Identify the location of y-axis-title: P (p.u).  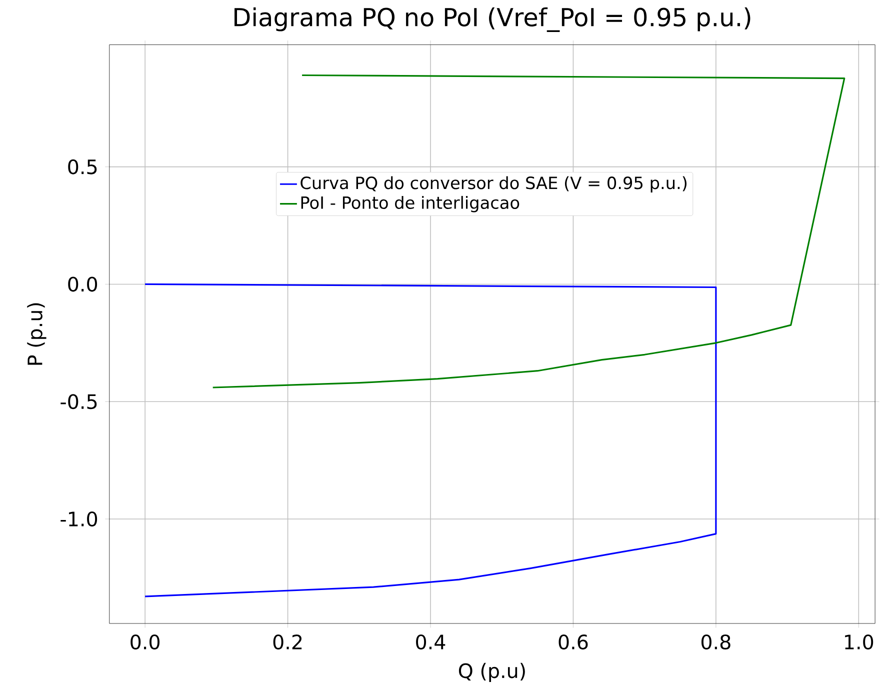
(36, 334).